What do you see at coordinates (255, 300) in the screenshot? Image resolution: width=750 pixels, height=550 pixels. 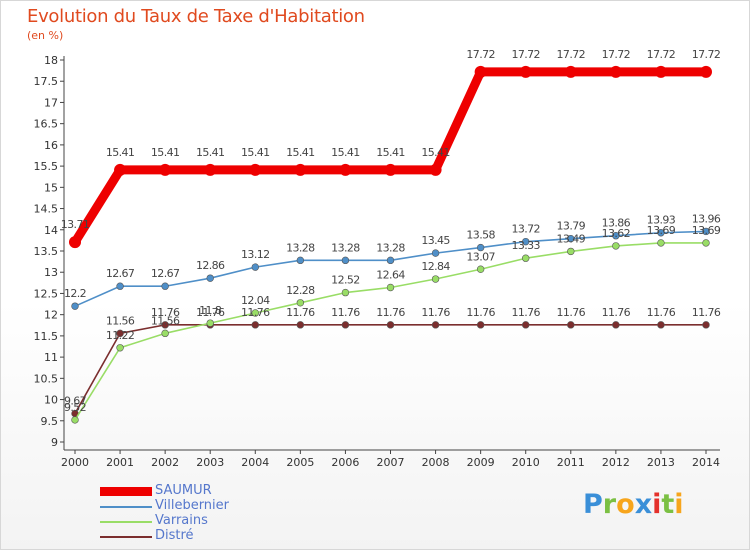 I see `data-label-varrains: 12.04` at bounding box center [255, 300].